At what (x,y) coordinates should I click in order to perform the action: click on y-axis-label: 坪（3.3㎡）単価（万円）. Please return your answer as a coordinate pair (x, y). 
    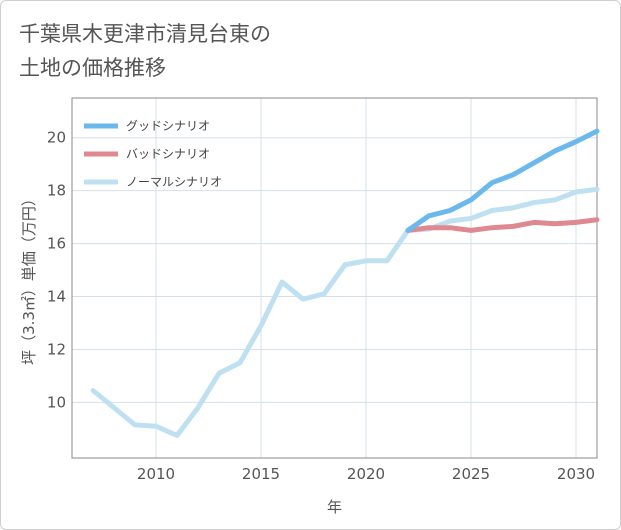
    Looking at the image, I should click on (29, 278).